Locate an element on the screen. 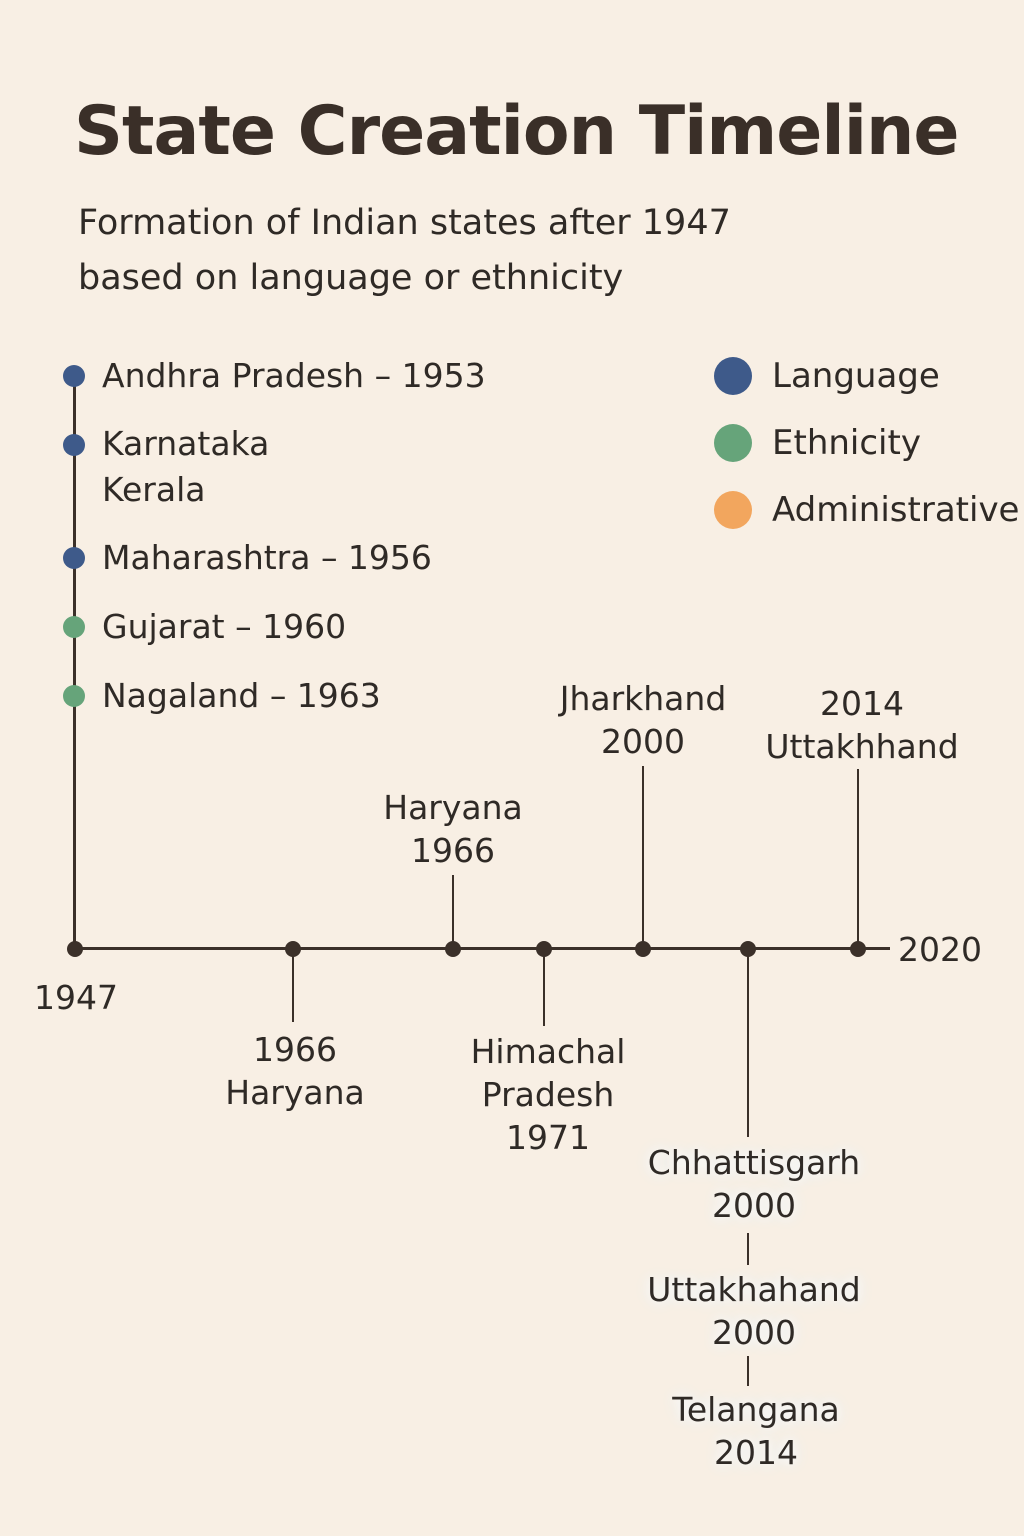 The width and height of the screenshot is (1024, 1536). vertical-item-label: Karnataka Kerala is located at coordinates (186, 466).